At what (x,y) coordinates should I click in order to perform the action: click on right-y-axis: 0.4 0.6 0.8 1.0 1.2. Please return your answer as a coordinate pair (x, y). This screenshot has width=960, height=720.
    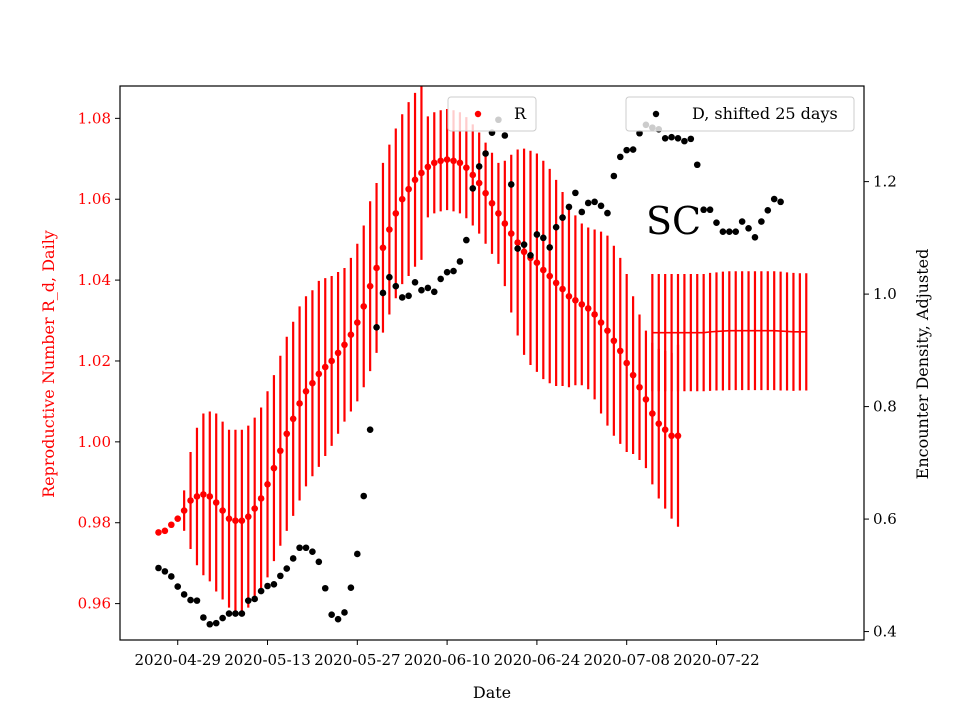
    Looking at the image, I should click on (880, 407).